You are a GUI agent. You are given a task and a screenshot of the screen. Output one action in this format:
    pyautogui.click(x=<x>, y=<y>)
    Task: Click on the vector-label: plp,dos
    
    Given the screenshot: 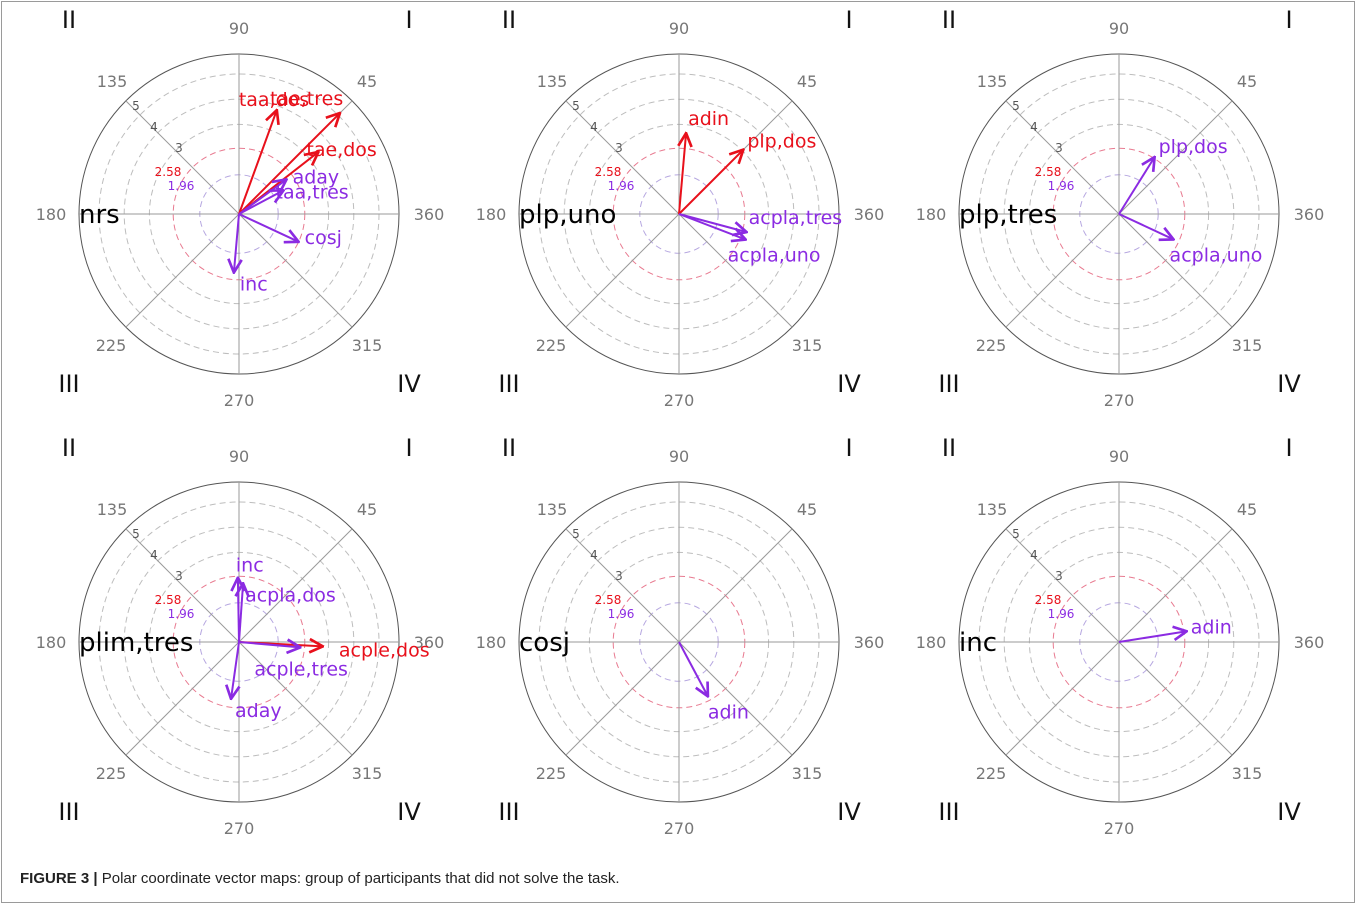 What is the action you would take?
    pyautogui.click(x=781, y=142)
    